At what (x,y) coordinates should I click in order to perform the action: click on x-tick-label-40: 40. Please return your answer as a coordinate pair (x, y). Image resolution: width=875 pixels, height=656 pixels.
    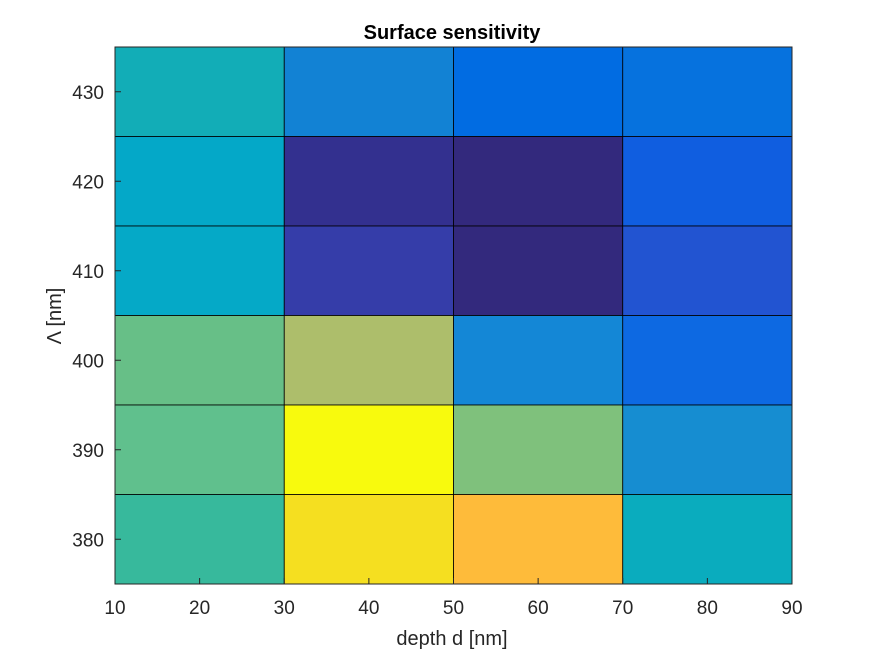
    Looking at the image, I should click on (368, 608).